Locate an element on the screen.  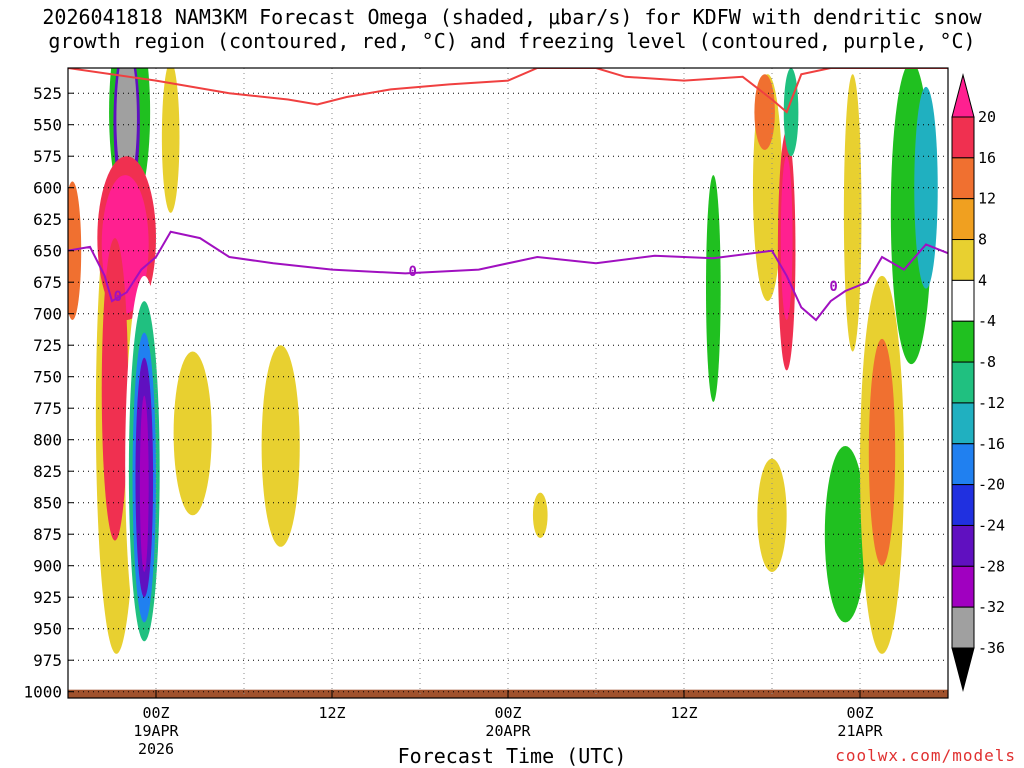
y-tick-label: 900 is located at coordinates (47, 566).